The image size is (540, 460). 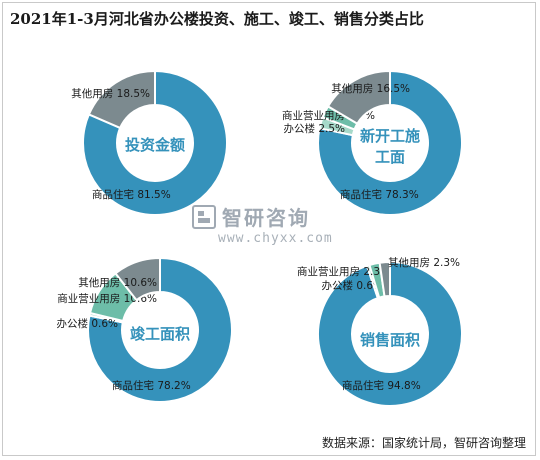 I want to click on donut-chart-1: 商品住宅 81.5% 其他用房 18.5% 投资金额, so click(x=149, y=142).